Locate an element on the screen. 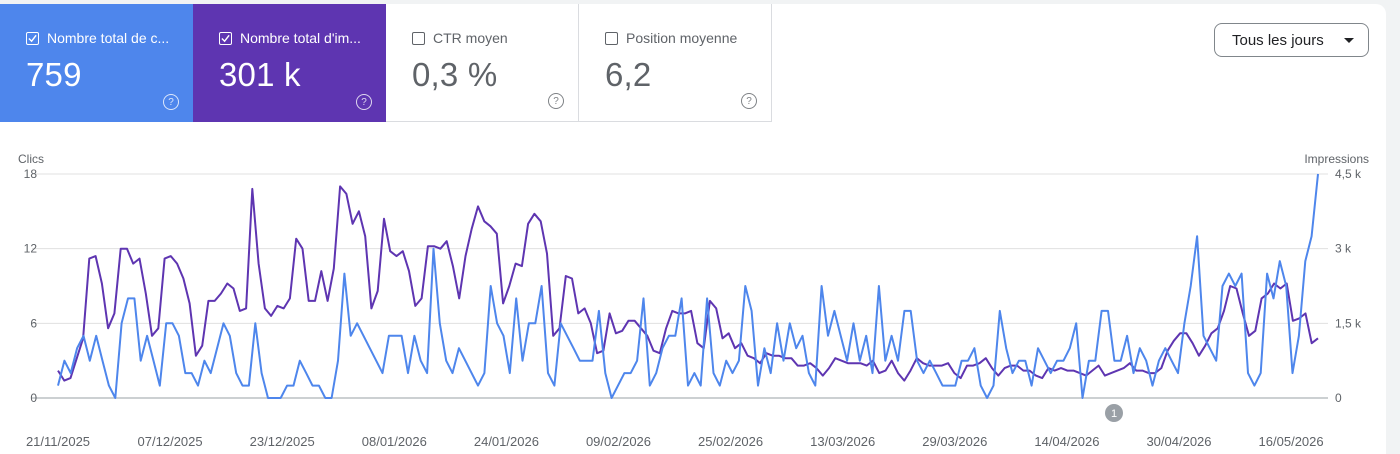  dropdown-arrow-icon is located at coordinates (1349, 40).